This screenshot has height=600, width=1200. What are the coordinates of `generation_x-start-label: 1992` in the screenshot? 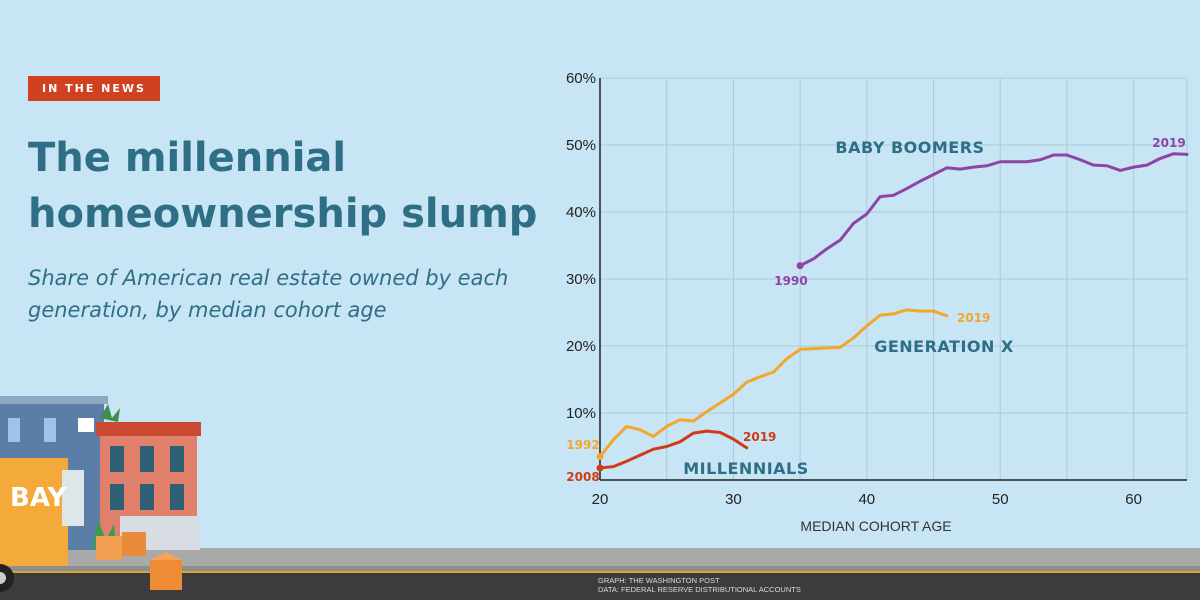 It's located at (582, 445).